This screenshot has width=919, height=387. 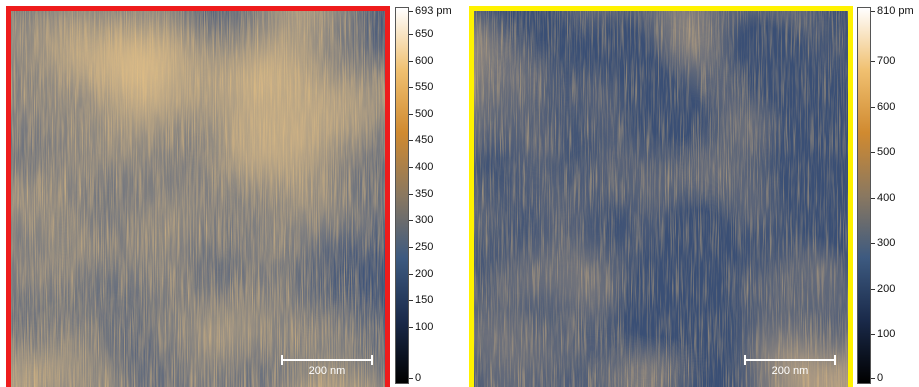 What do you see at coordinates (424, 193) in the screenshot?
I see `colorbar-tick-label-left: 350` at bounding box center [424, 193].